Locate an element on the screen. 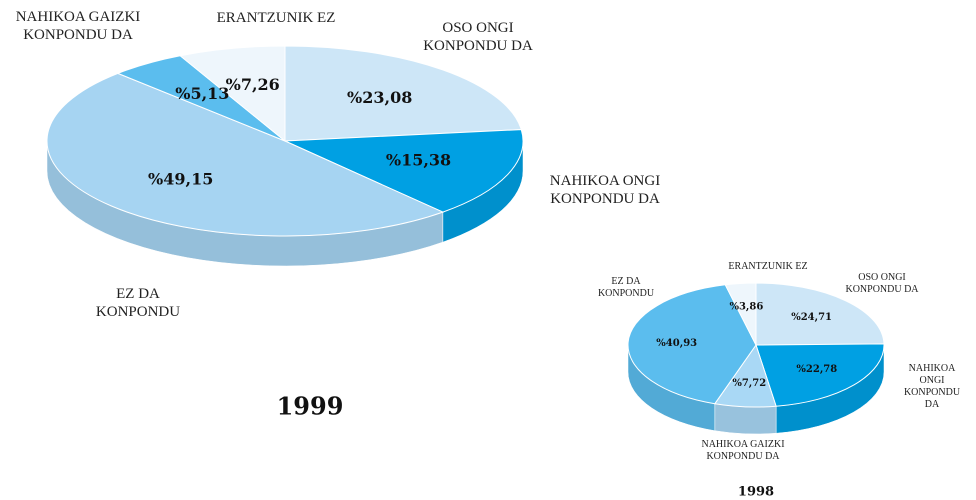  chart-title: 1998 is located at coordinates (756, 492).